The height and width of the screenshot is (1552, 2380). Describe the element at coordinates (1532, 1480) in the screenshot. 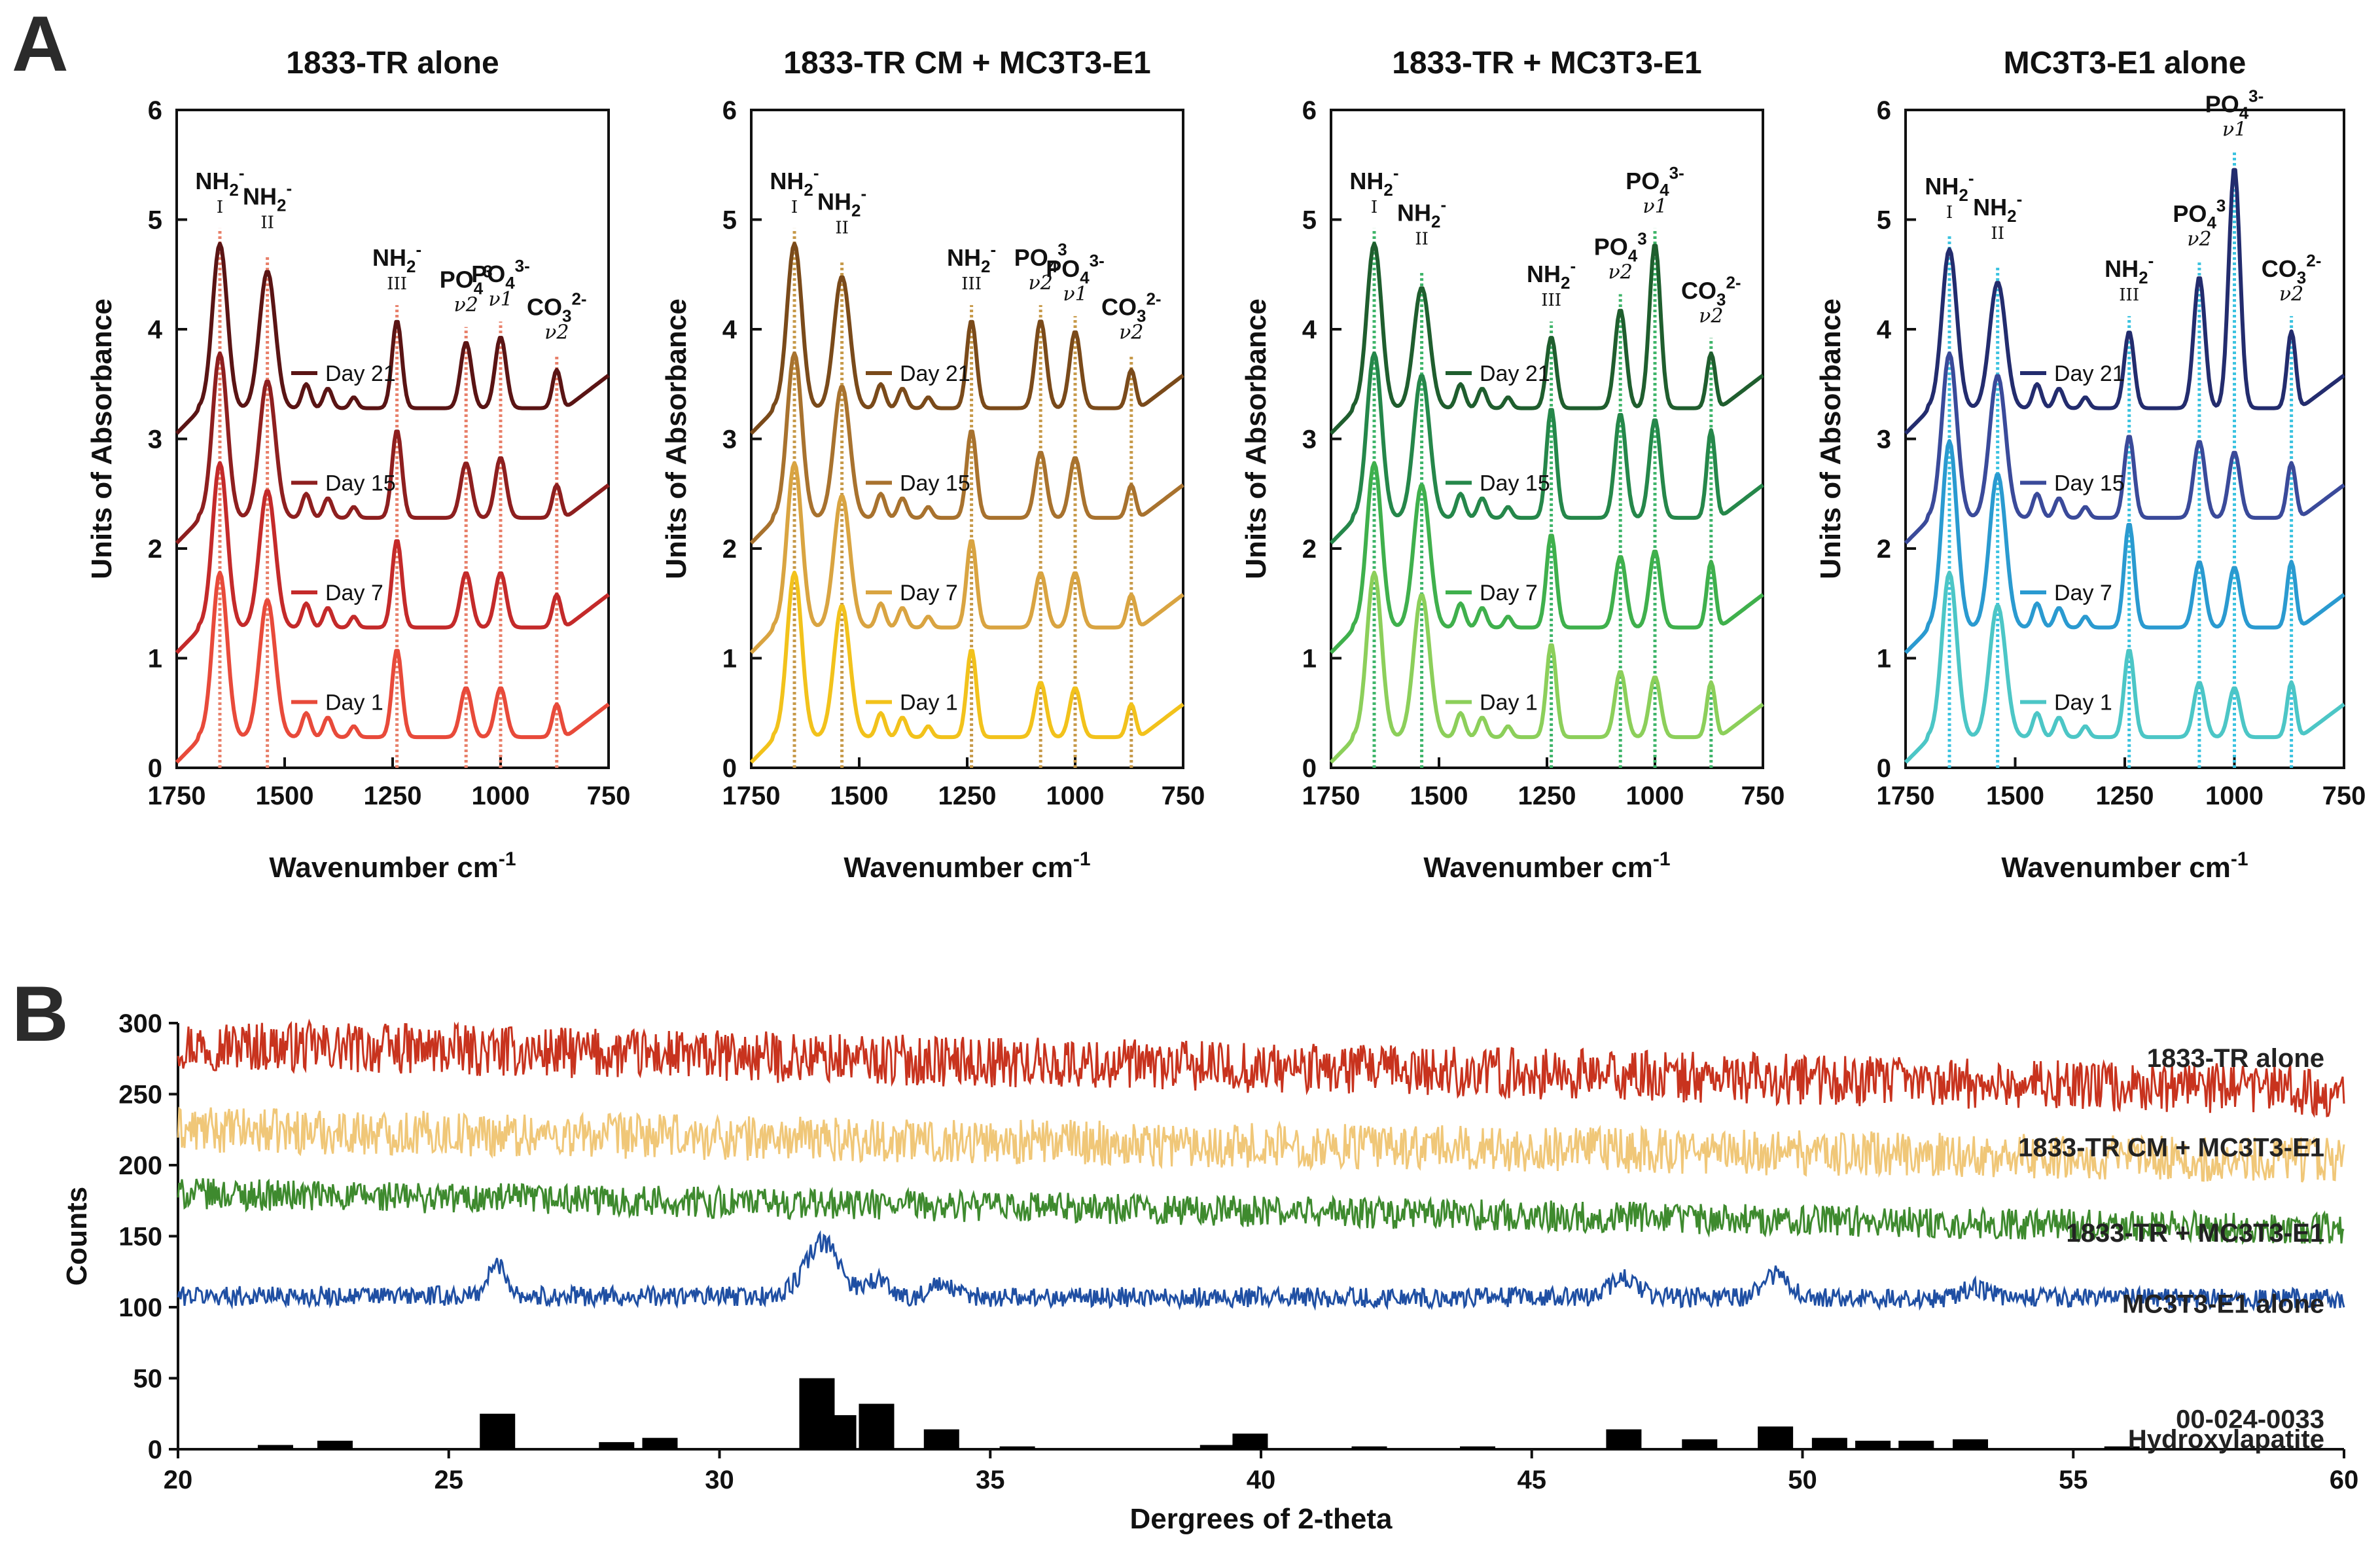

I see `x-tick-label: 45` at that location.